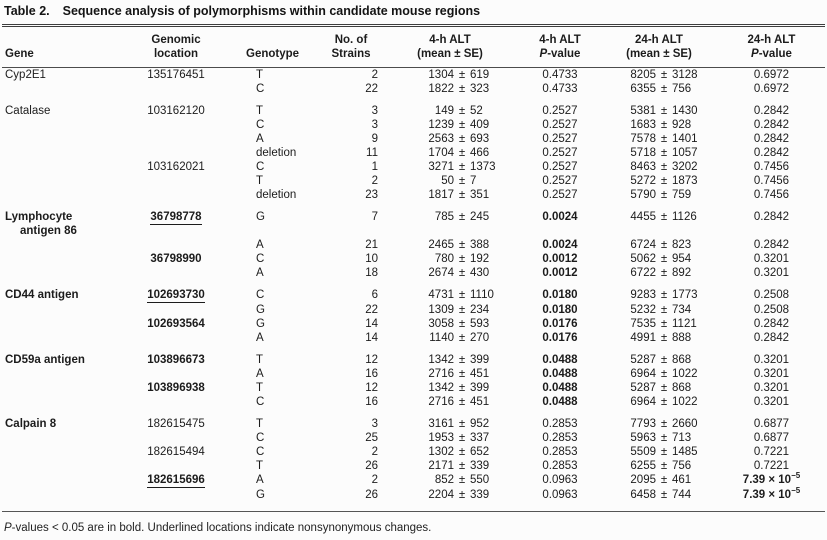  Describe the element at coordinates (560, 47) in the screenshot. I see `col-header-4h-alt-pvalue: 4-h ALT P-value` at that location.